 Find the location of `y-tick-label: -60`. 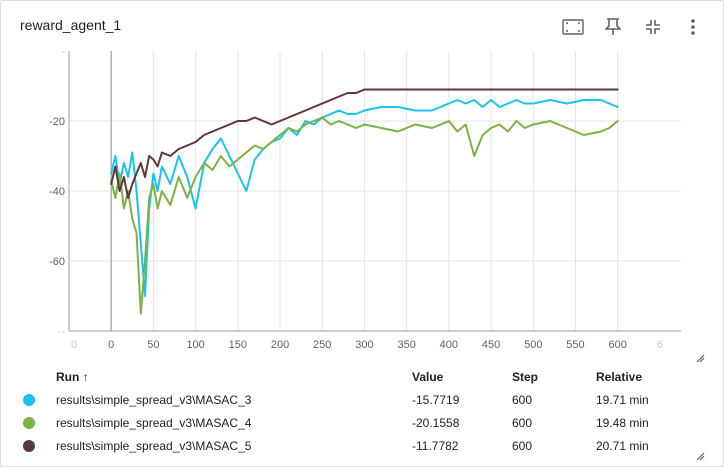

y-tick-label: -60 is located at coordinates (57, 262).